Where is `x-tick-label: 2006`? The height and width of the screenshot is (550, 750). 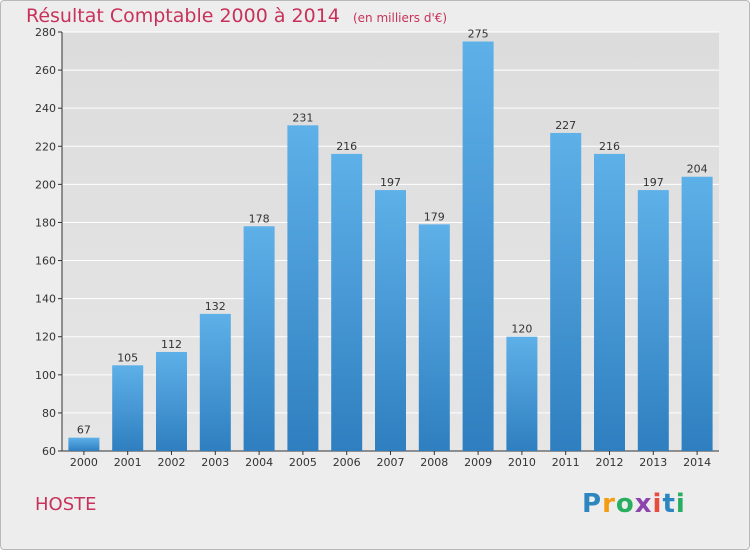
x-tick-label: 2006 is located at coordinates (347, 462).